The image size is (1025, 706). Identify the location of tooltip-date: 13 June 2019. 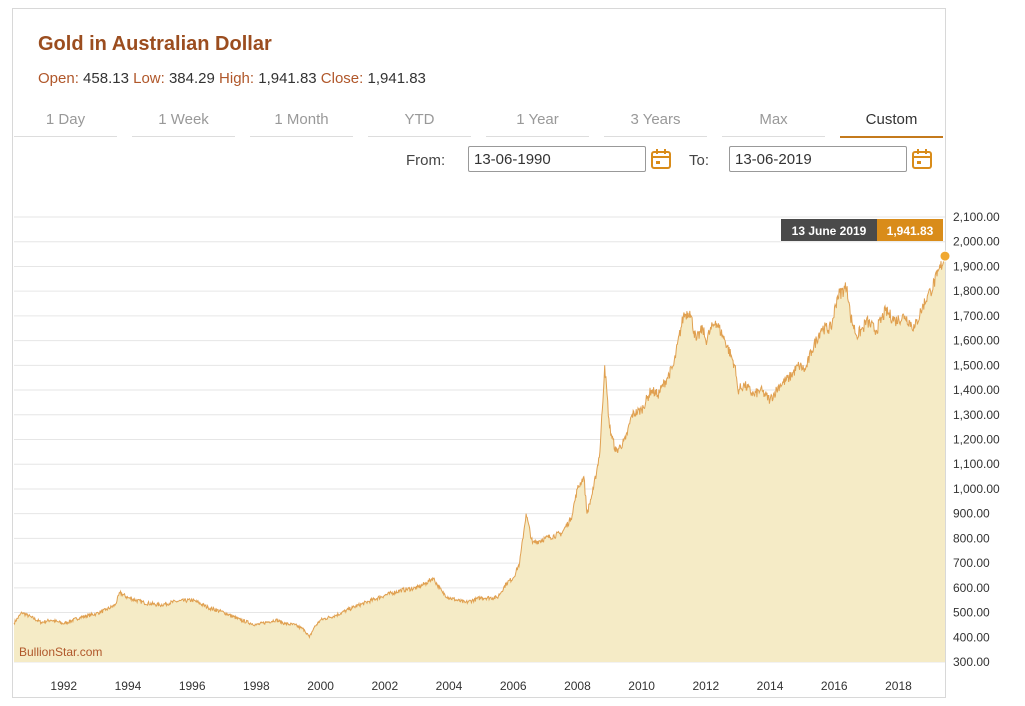
(829, 231).